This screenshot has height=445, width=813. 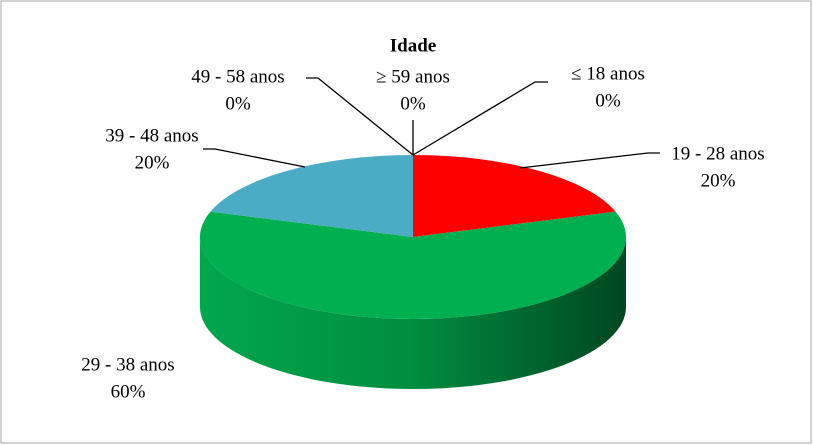 I want to click on slice-label: 39 - 48 anos, so click(x=151, y=135).